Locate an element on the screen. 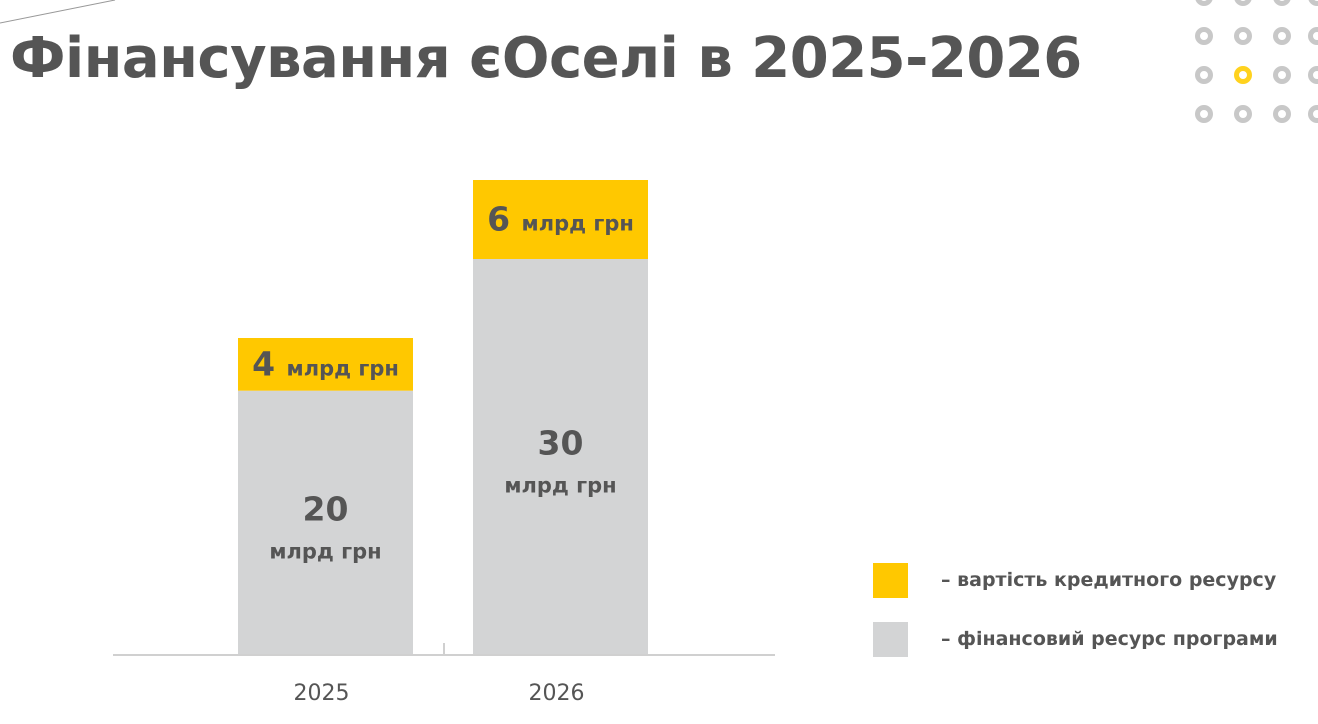 The height and width of the screenshot is (724, 1318). bar-label-credit-cost-2026: 6 млрд грн is located at coordinates (560, 219).